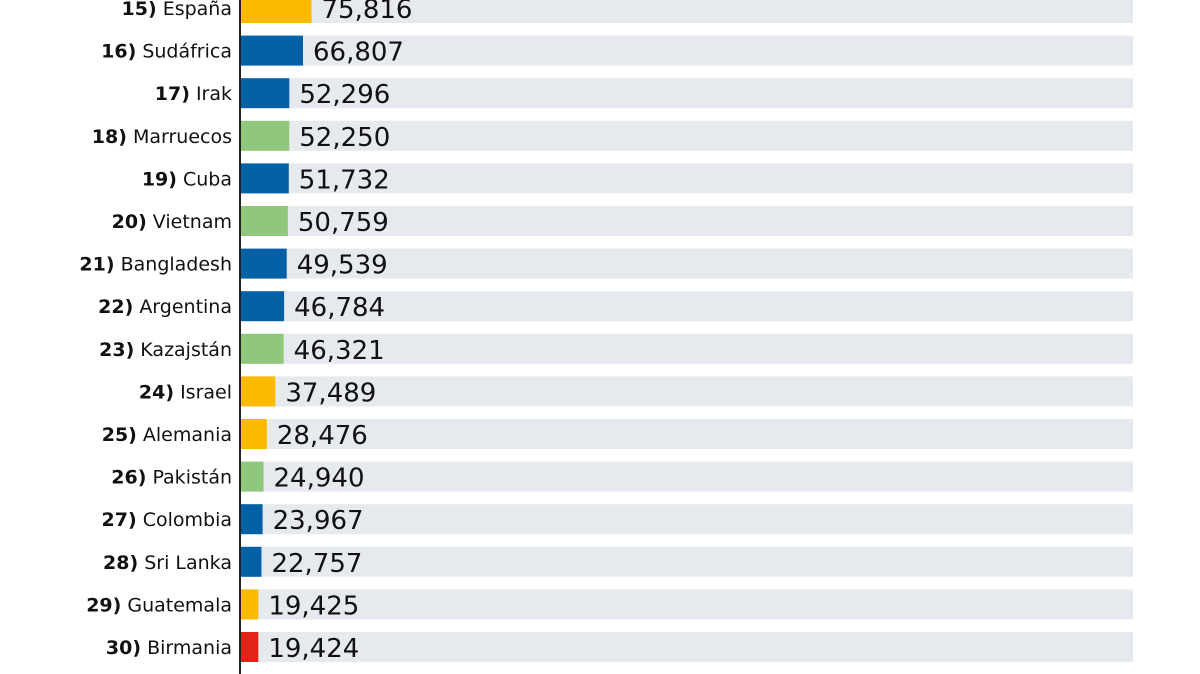 This screenshot has width=1200, height=674. I want to click on country-name: Pakistán, so click(192, 478).